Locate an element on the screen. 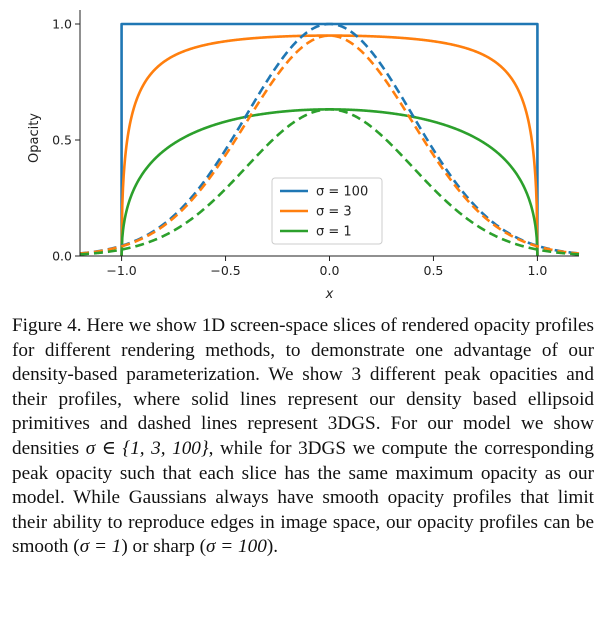 The width and height of the screenshot is (605, 628). x-tick-label: 0.0 is located at coordinates (330, 270).